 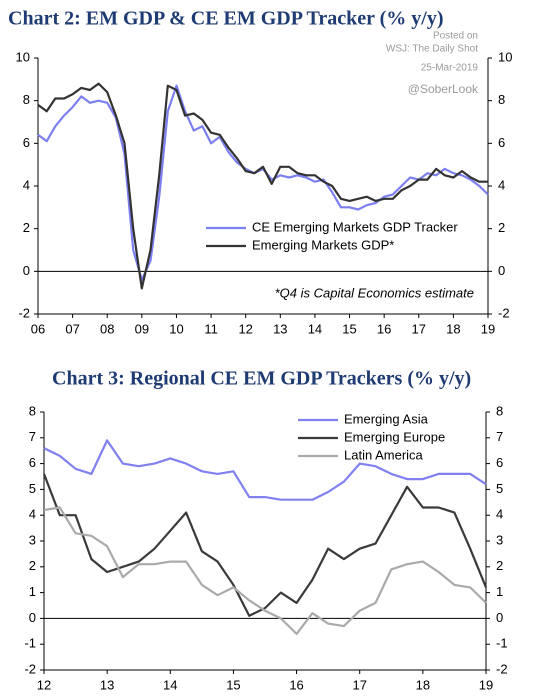 I want to click on watermark: @SoberLook, so click(x=443, y=89).